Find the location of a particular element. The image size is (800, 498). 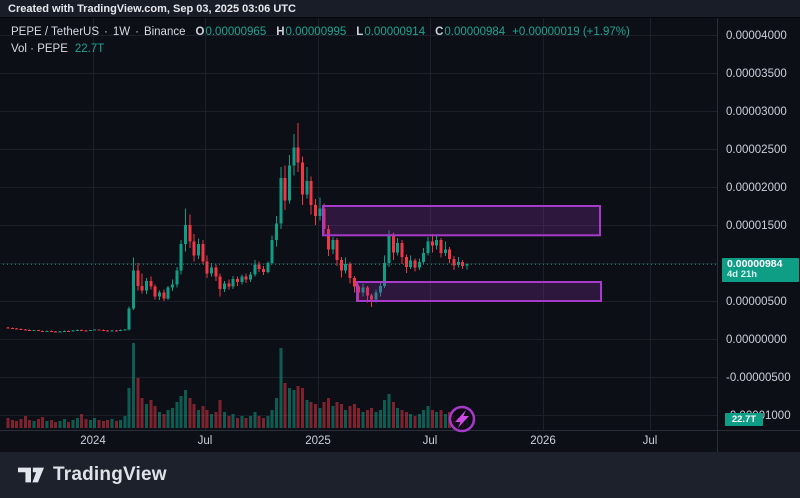

exchange-label: Binance is located at coordinates (164, 31).